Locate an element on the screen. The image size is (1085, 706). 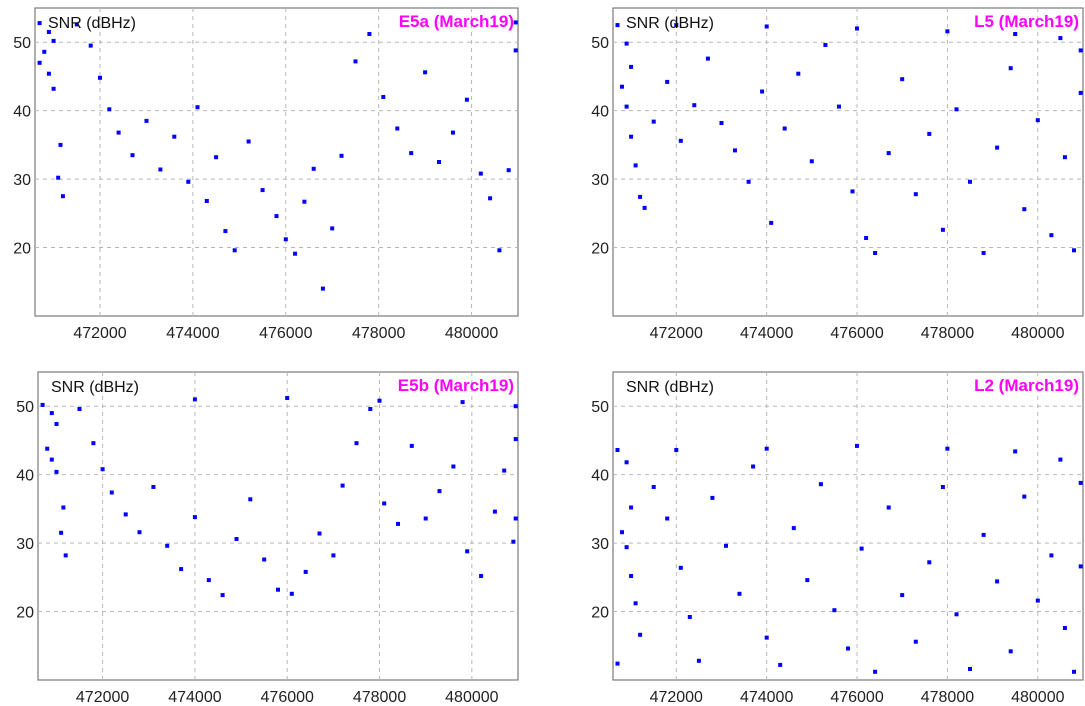
x-tick-label: 478000 is located at coordinates (947, 333).